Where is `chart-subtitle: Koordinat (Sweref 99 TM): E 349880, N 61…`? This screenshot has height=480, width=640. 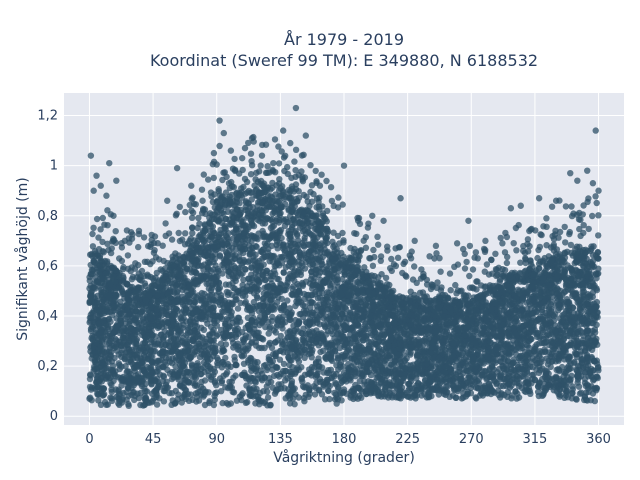 chart-subtitle: Koordinat (Sweref 99 TM): E 349880, N 61… is located at coordinates (344, 60).